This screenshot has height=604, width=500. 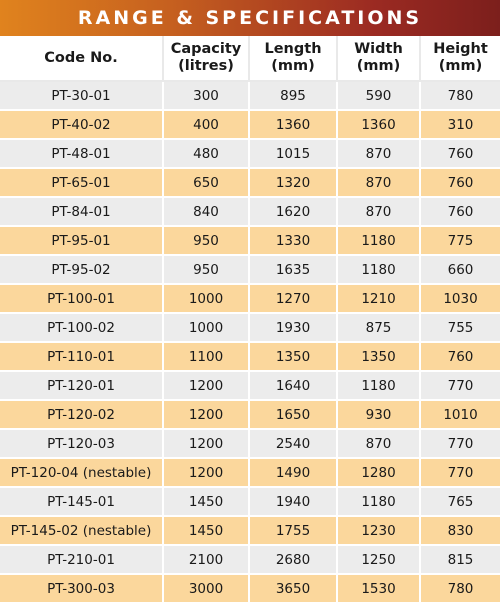 What do you see at coordinates (460, 49) in the screenshot?
I see `header-label: Height` at bounding box center [460, 49].